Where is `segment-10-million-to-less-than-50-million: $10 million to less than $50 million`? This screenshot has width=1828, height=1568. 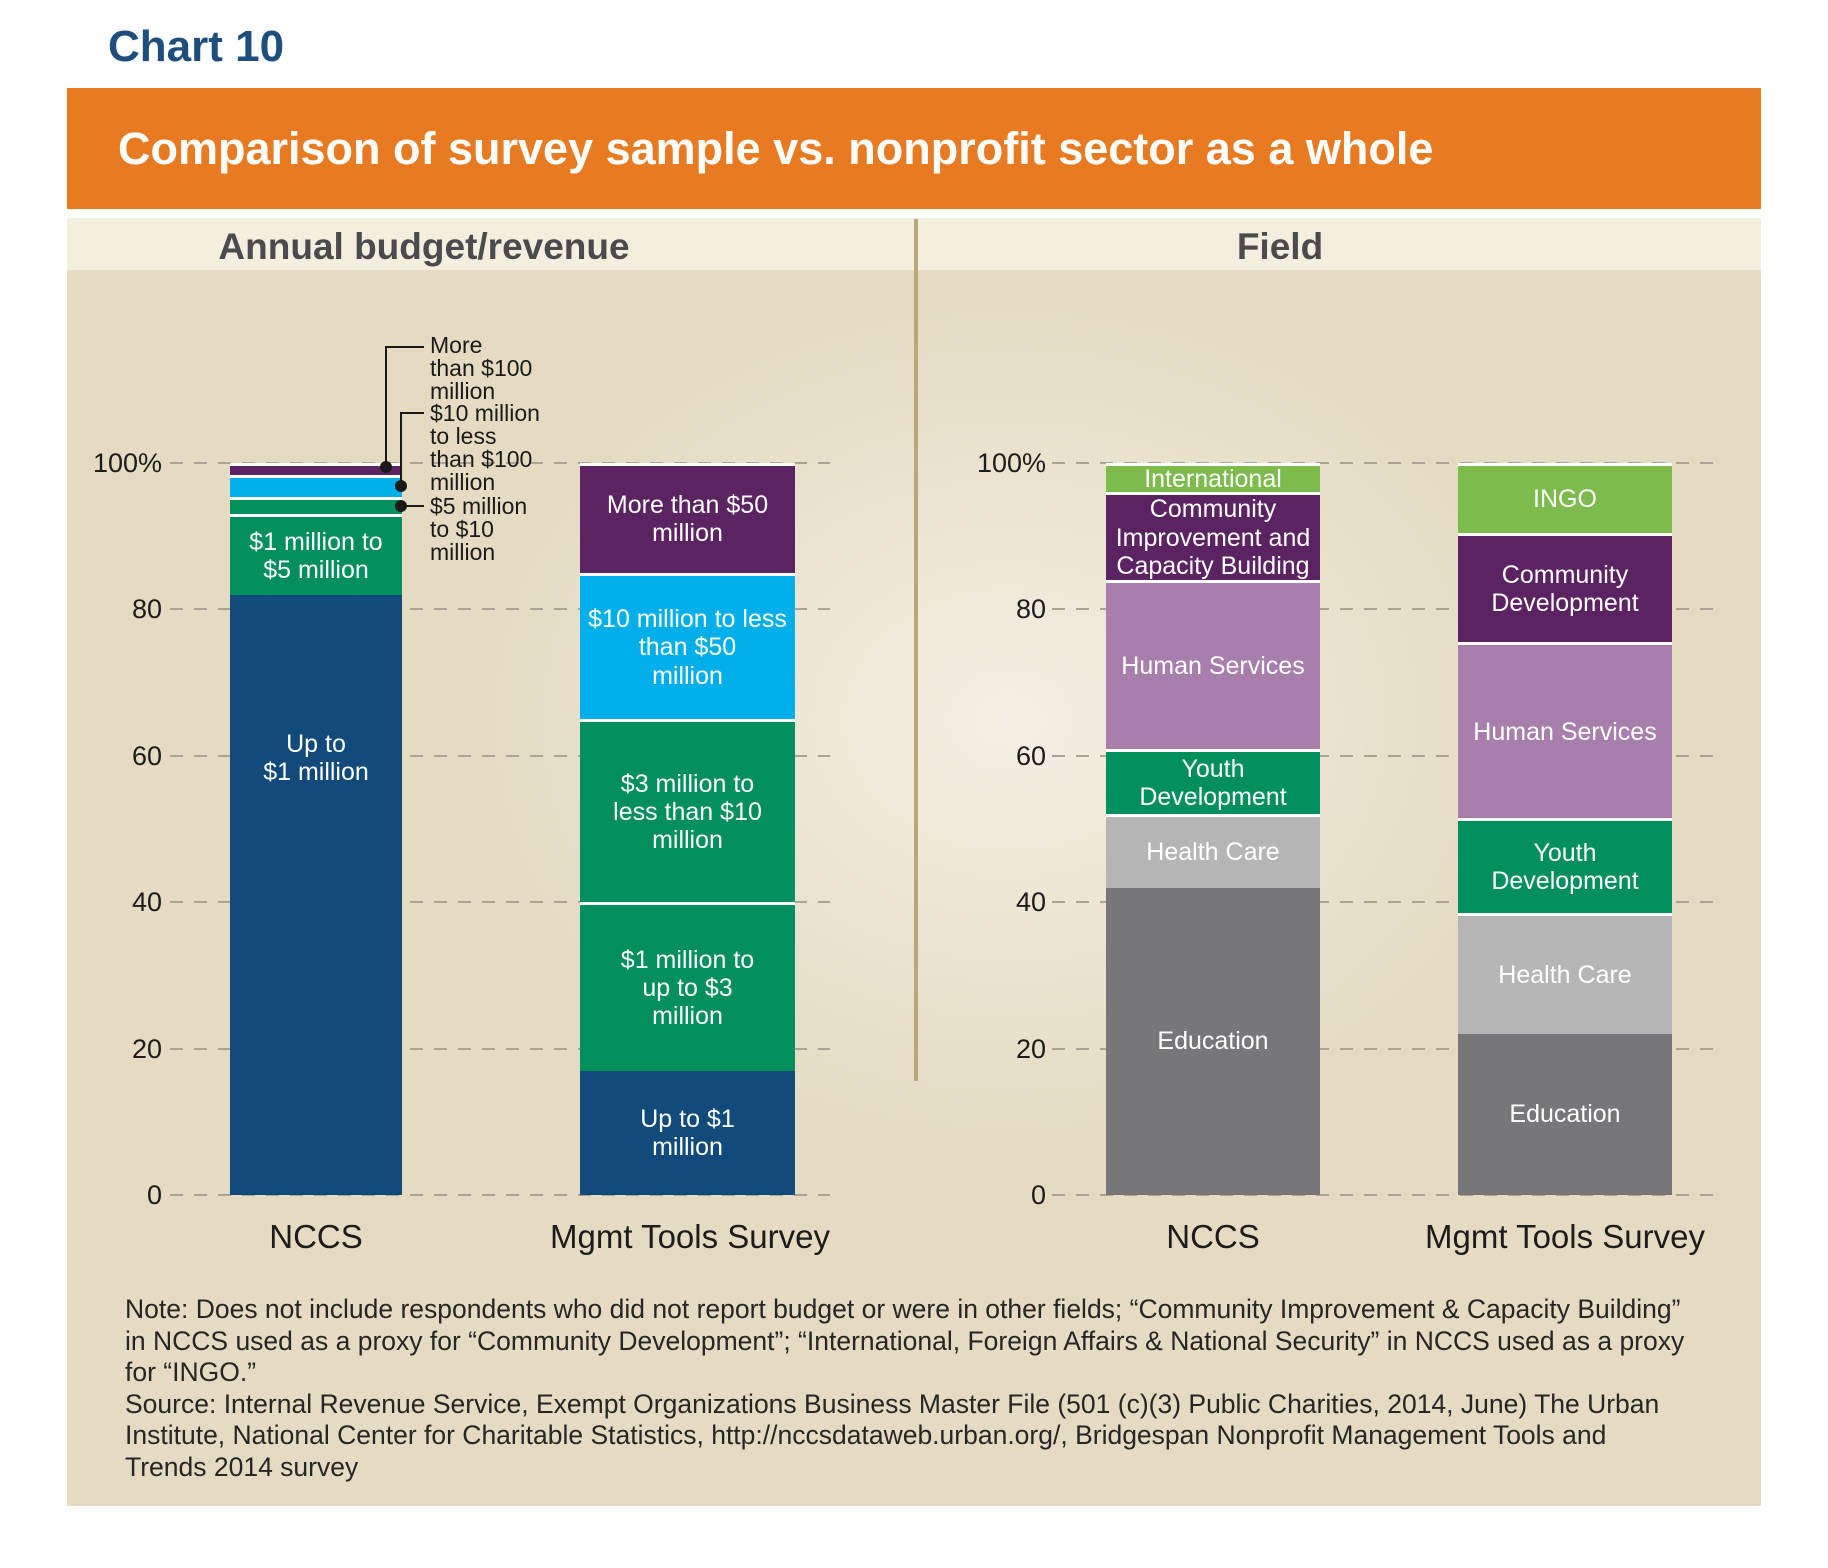
segment-10-million-to-less-than-50-million: $10 million to less than $50 million is located at coordinates (687, 646).